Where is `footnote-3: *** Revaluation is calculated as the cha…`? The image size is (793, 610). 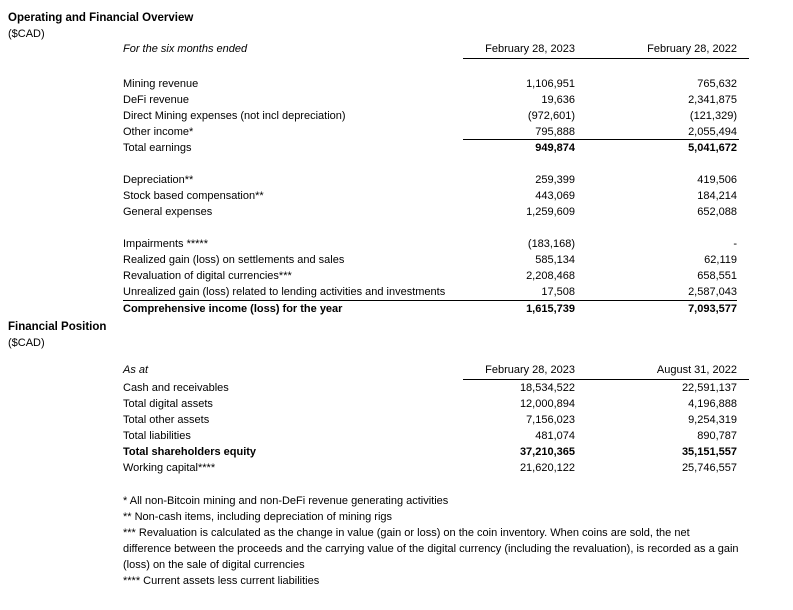 footnote-3: *** Revaluation is calculated as the cha… is located at coordinates (431, 549).